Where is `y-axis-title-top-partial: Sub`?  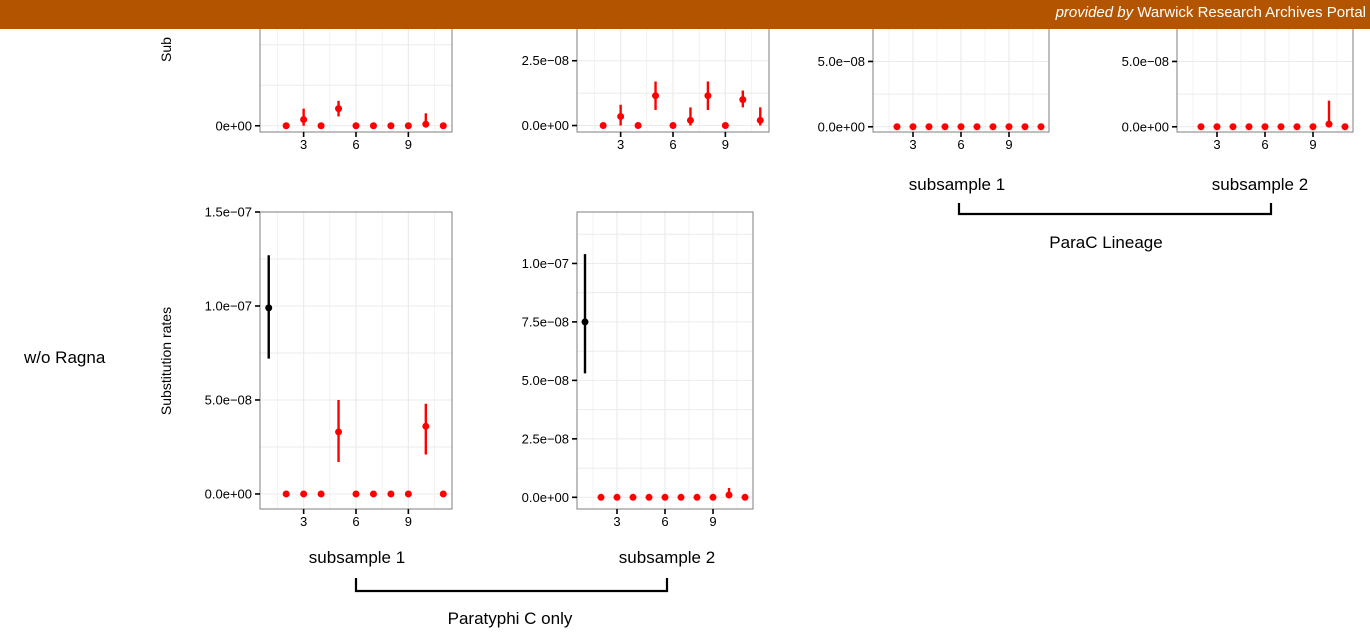 y-axis-title-top-partial: Sub is located at coordinates (166, 49).